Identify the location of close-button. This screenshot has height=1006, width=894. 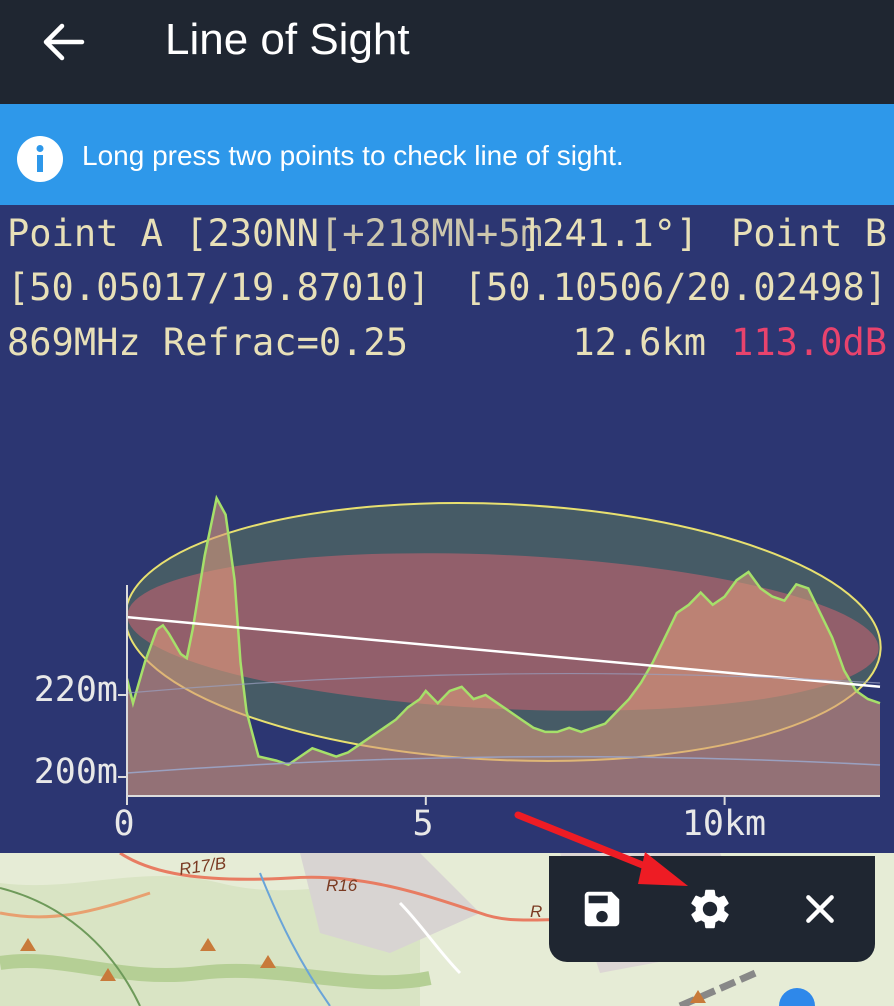
(820, 909).